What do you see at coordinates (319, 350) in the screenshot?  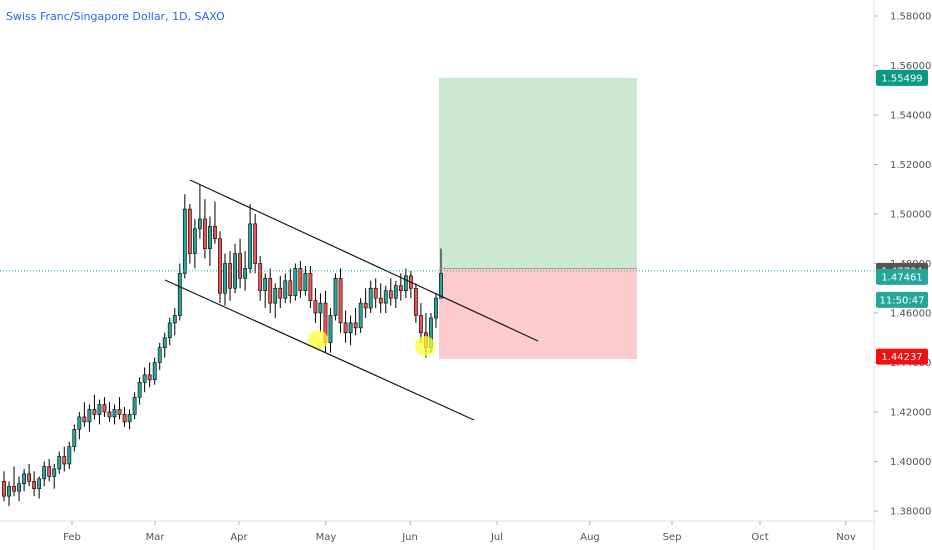 I see `channel-lower-trendline` at bounding box center [319, 350].